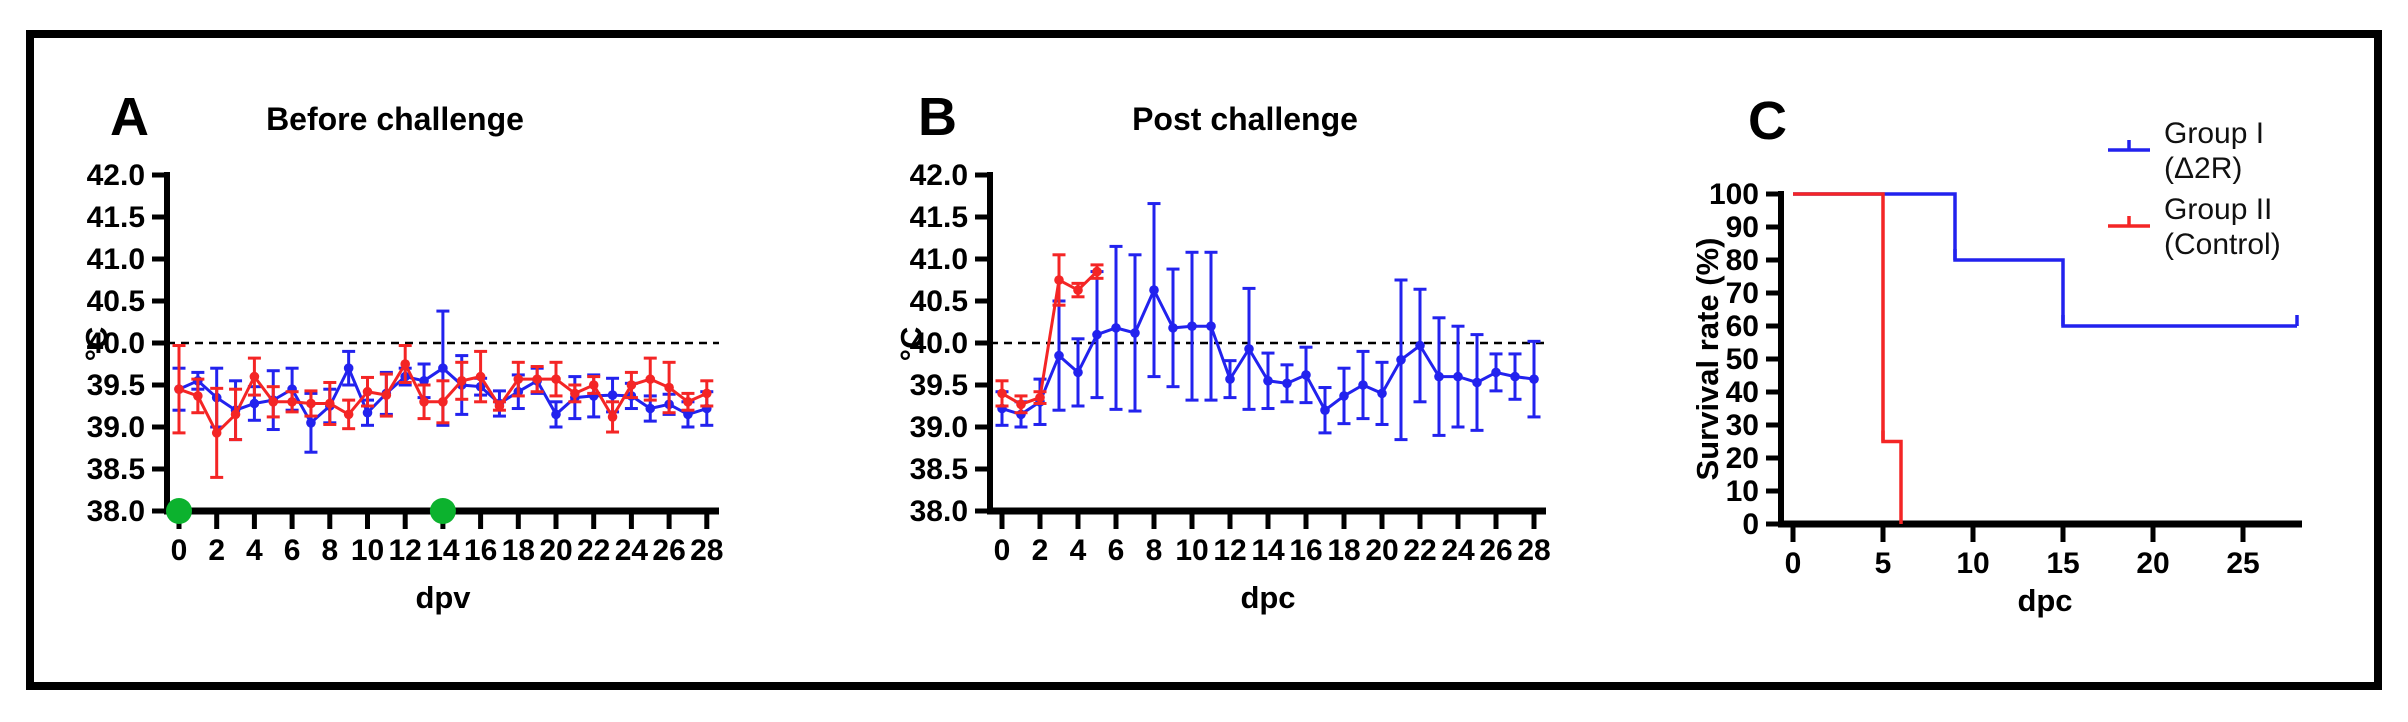 Image resolution: width=2408 pixels, height=722 pixels. I want to click on svg-text: 80, so click(1742, 260).